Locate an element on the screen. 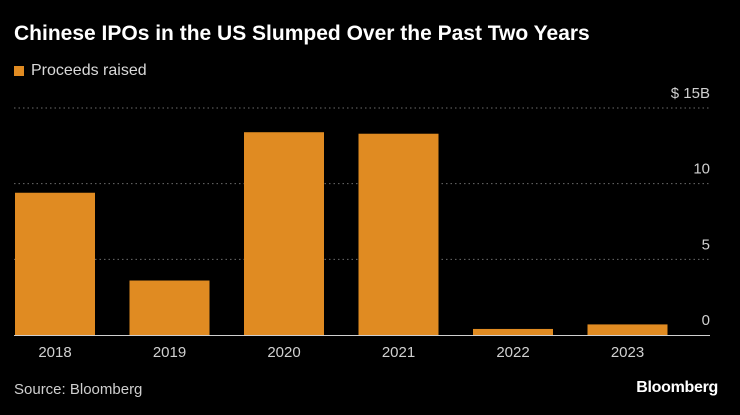 The height and width of the screenshot is (415, 740). bar-2019 is located at coordinates (169, 307).